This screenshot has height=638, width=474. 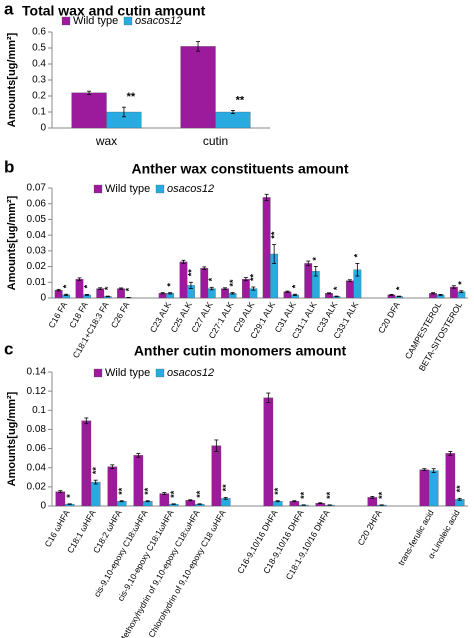 What do you see at coordinates (39, 32) in the screenshot?
I see `y-tick-label: 0.6` at bounding box center [39, 32].